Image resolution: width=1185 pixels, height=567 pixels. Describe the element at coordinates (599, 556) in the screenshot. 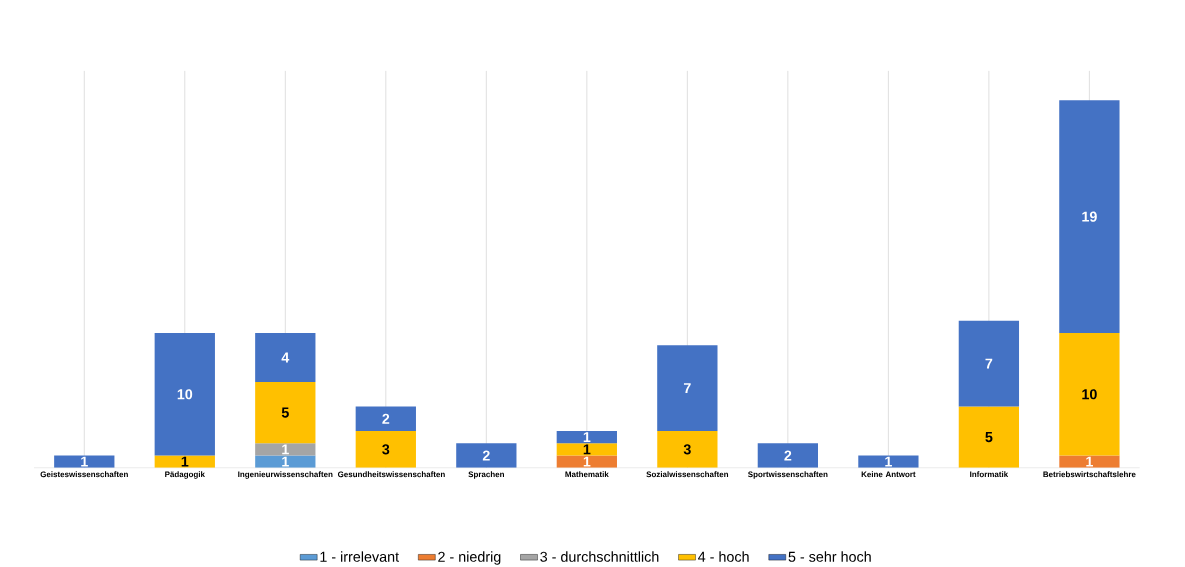

I see `legend-label: 3 - durchschnittlich` at that location.